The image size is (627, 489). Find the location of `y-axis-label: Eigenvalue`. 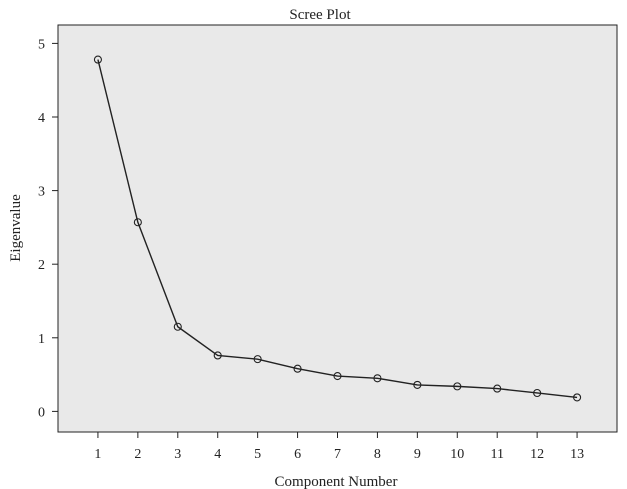

y-axis-label: Eigenvalue is located at coordinates (16, 228).